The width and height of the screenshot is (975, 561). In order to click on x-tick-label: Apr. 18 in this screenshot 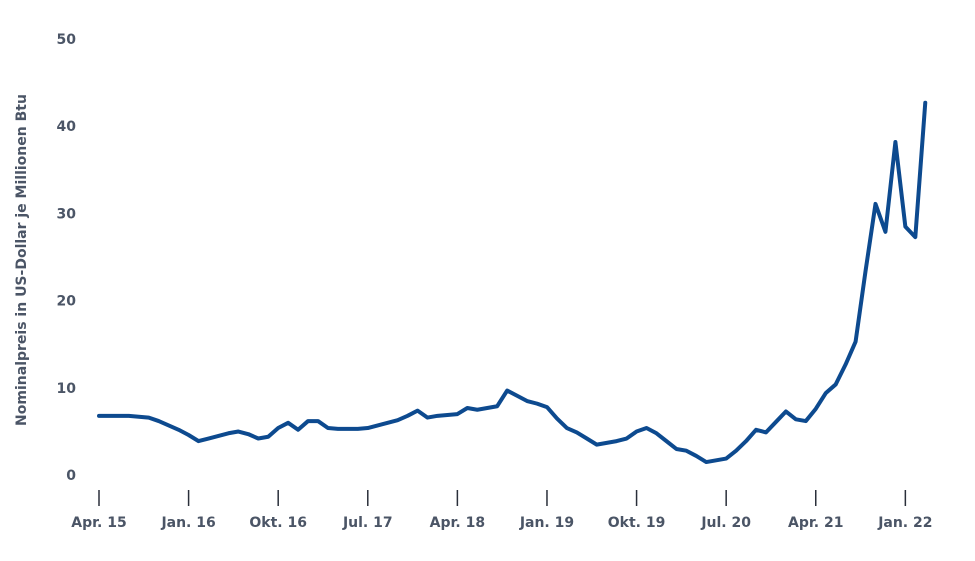, I will do `click(457, 523)`.